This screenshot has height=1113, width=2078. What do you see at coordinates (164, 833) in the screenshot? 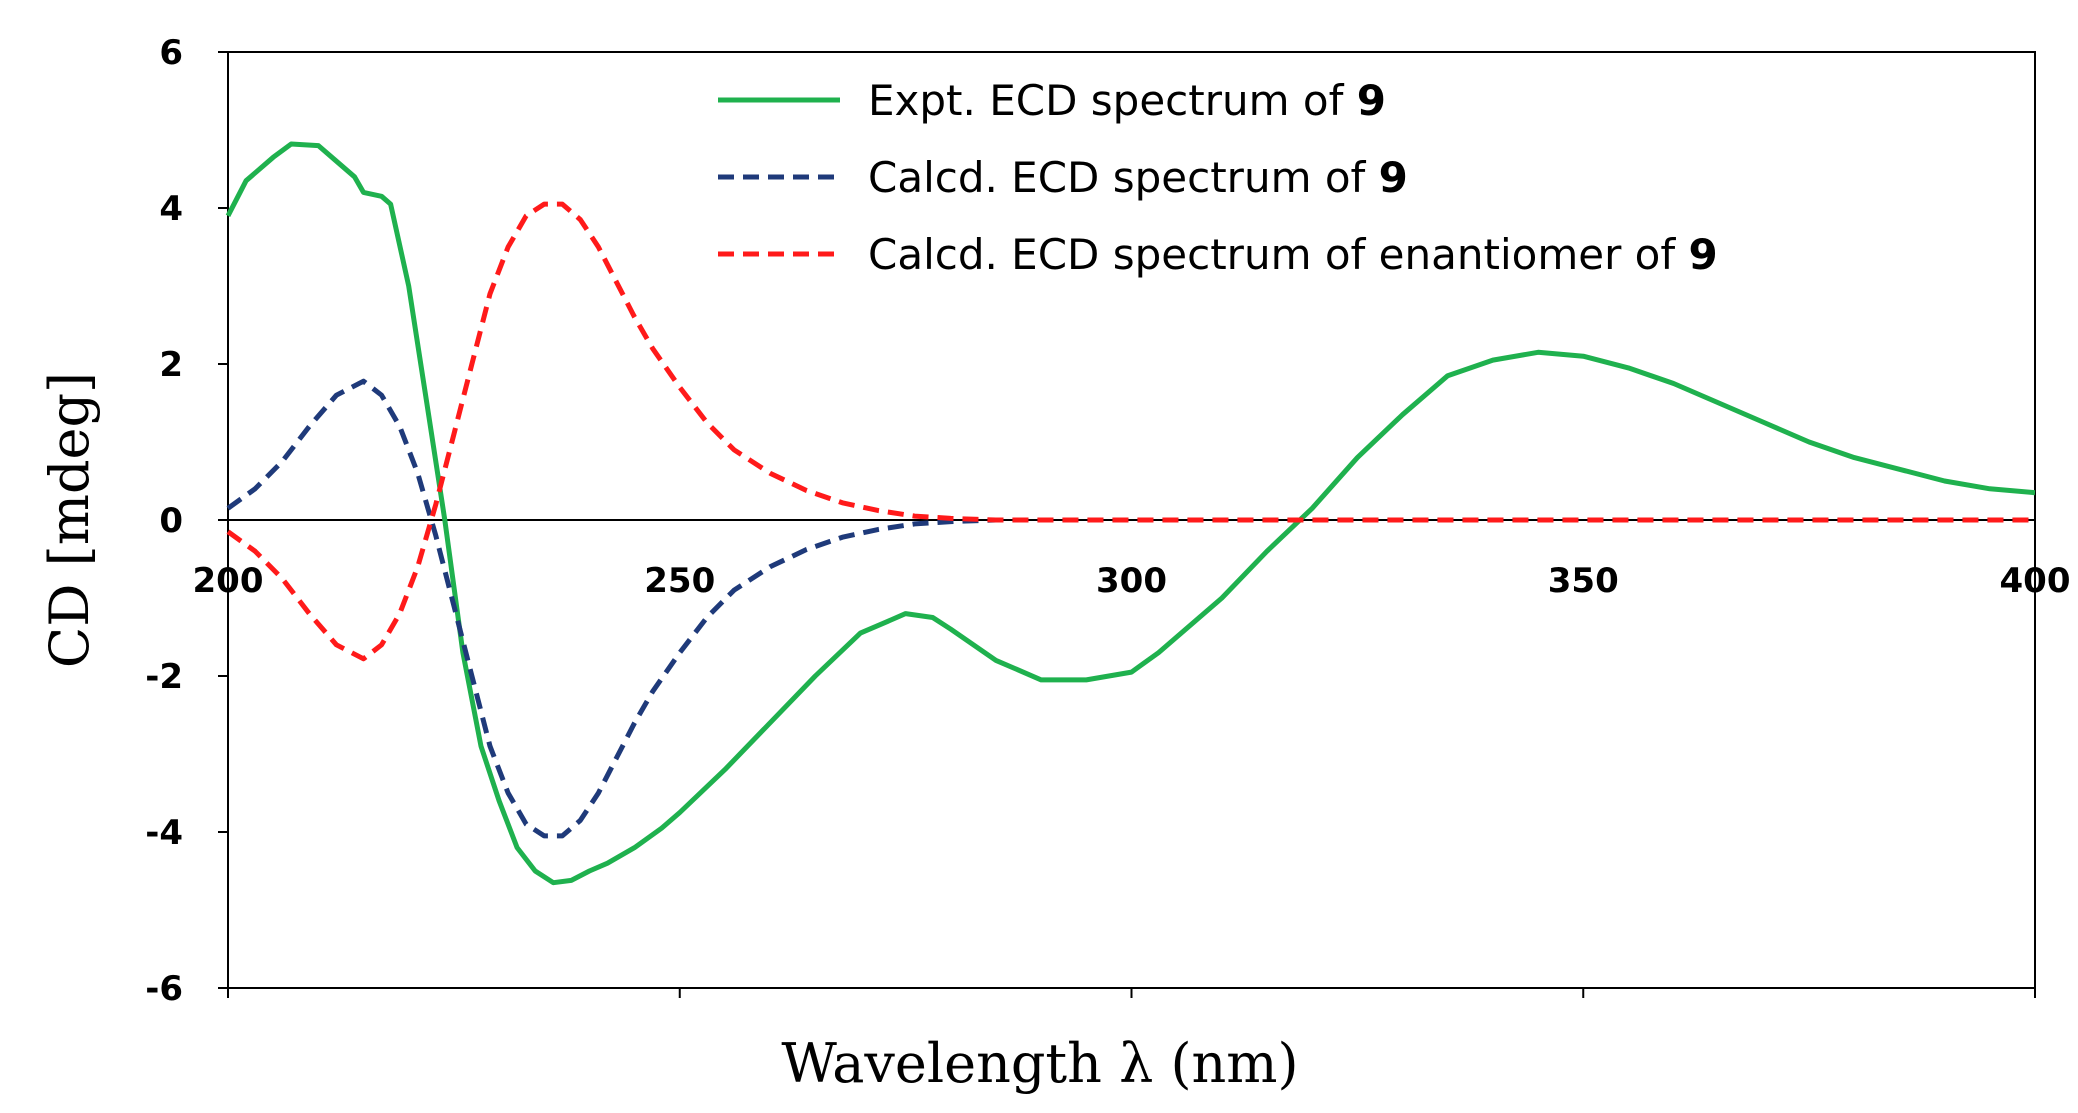
I see `y-tick-label: -4` at bounding box center [164, 833].